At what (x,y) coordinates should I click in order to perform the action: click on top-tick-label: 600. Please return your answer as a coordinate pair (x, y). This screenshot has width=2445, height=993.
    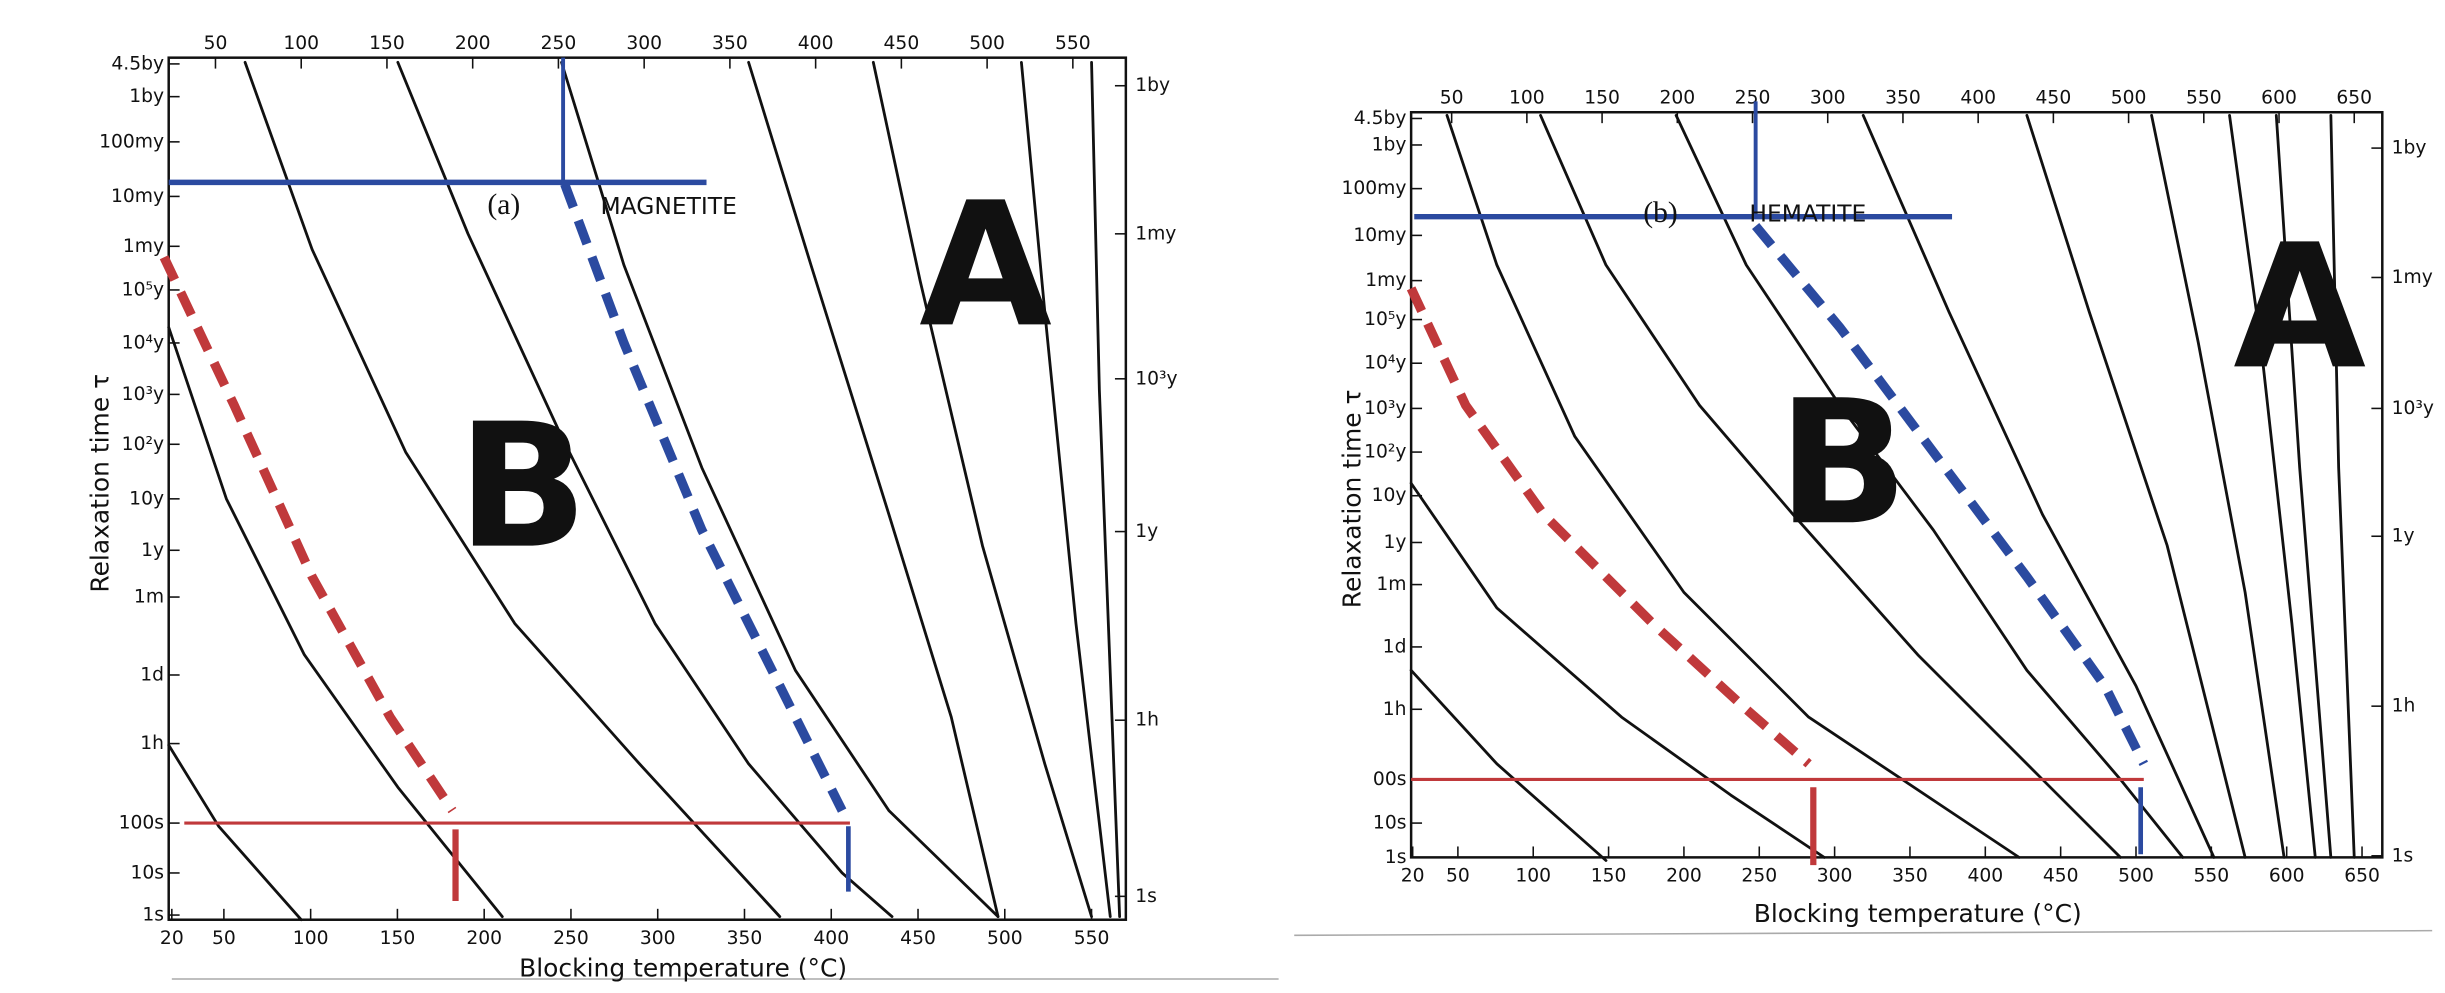
    Looking at the image, I should click on (2279, 98).